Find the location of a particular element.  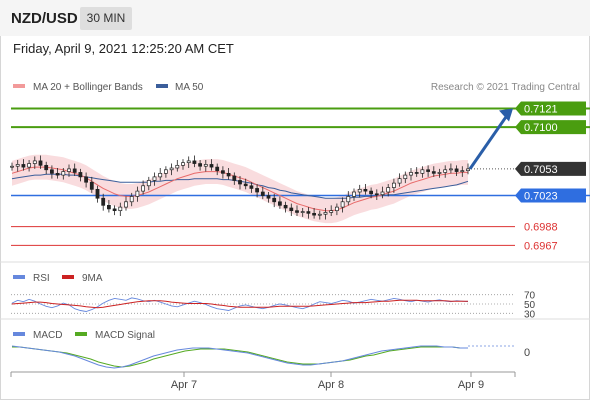

x-tick-label: Apr 9 is located at coordinates (471, 385).